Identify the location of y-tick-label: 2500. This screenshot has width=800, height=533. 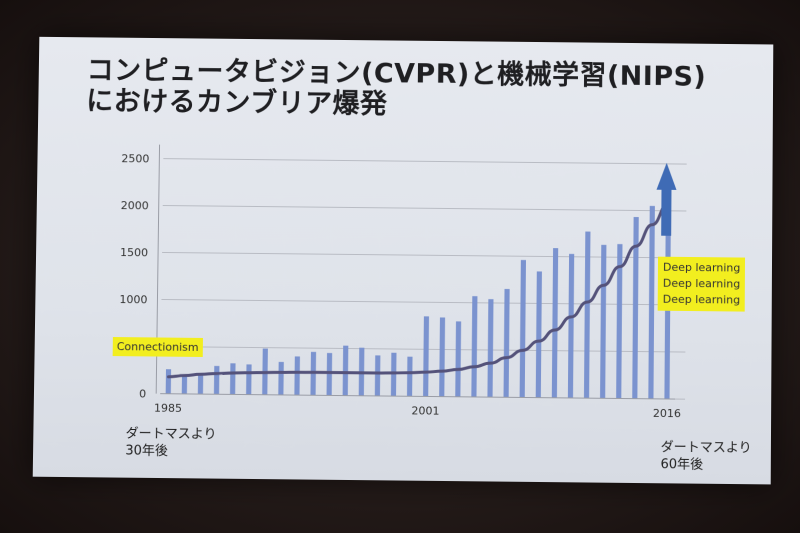
(135, 158).